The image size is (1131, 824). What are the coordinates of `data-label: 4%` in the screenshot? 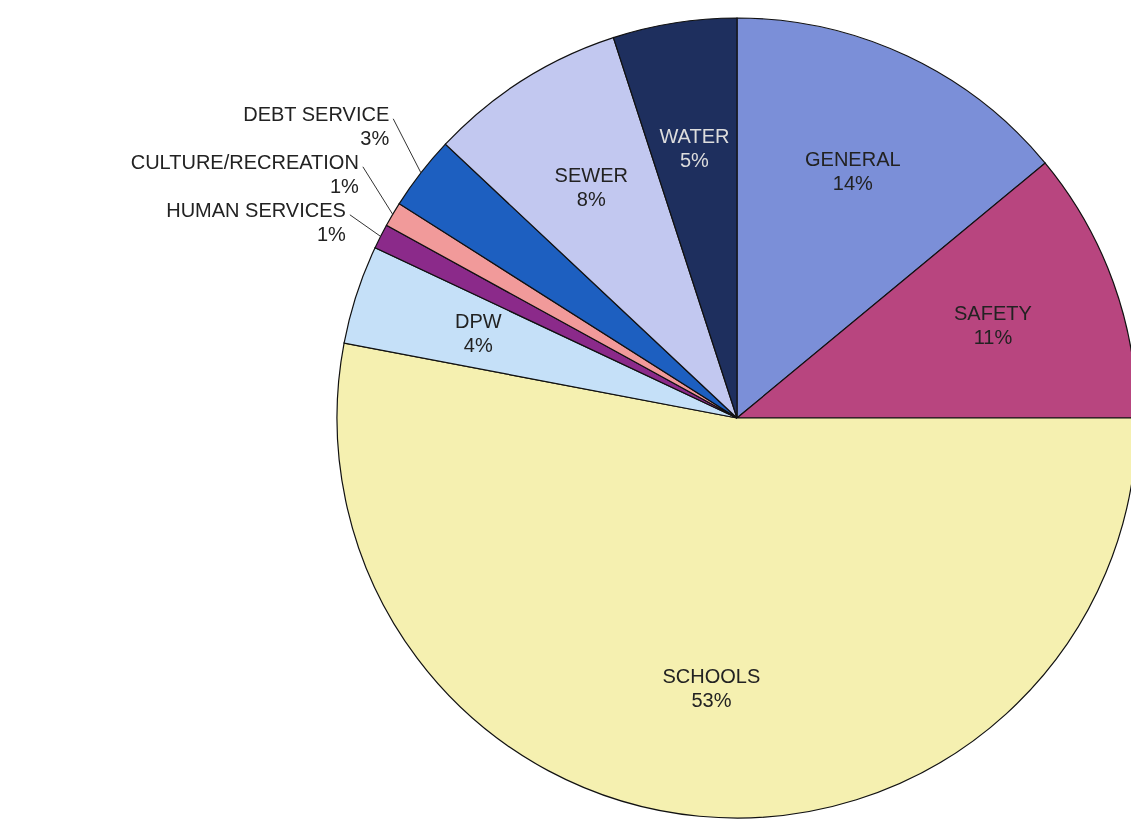 It's located at (478, 344).